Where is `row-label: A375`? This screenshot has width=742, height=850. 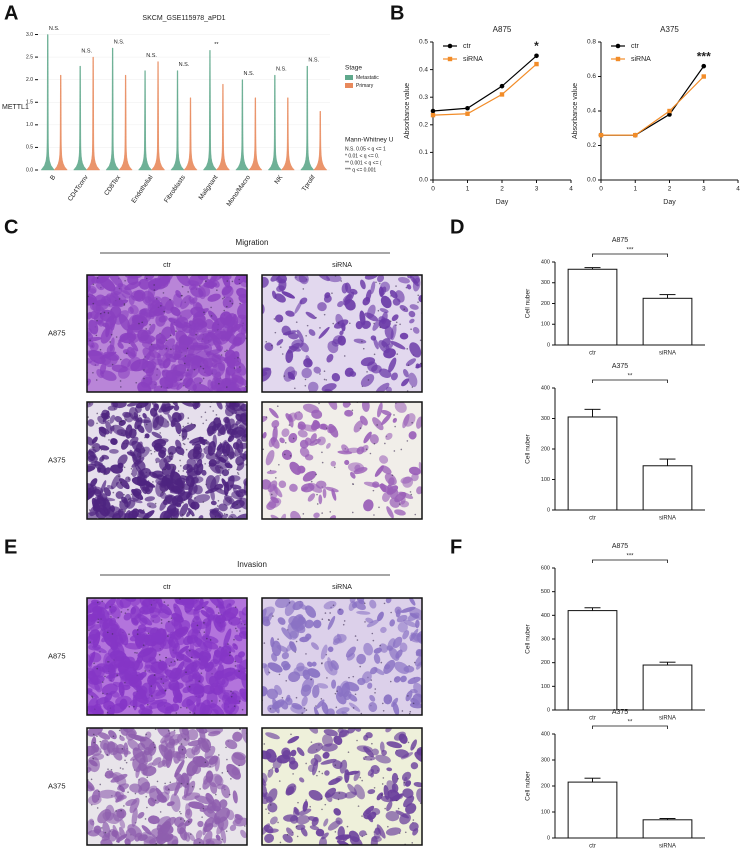 row-label: A375 is located at coordinates (57, 785).